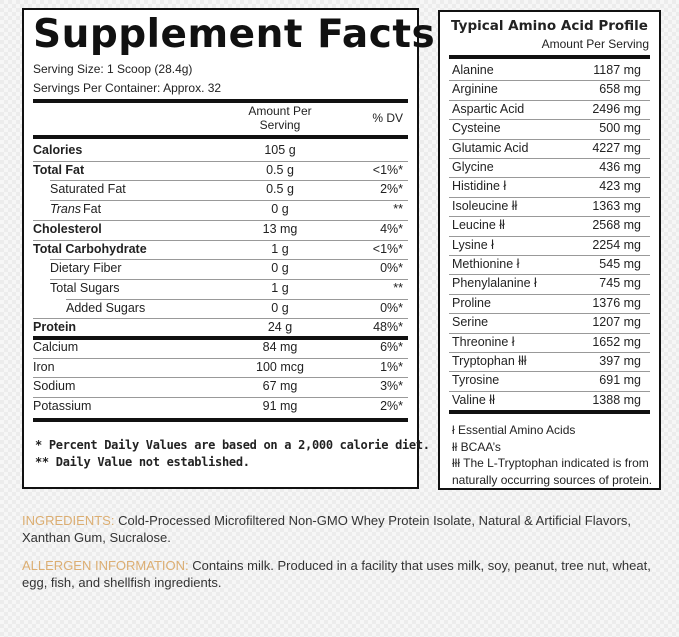 The image size is (679, 637). Describe the element at coordinates (473, 244) in the screenshot. I see `amino-name: Lysine ł` at that location.